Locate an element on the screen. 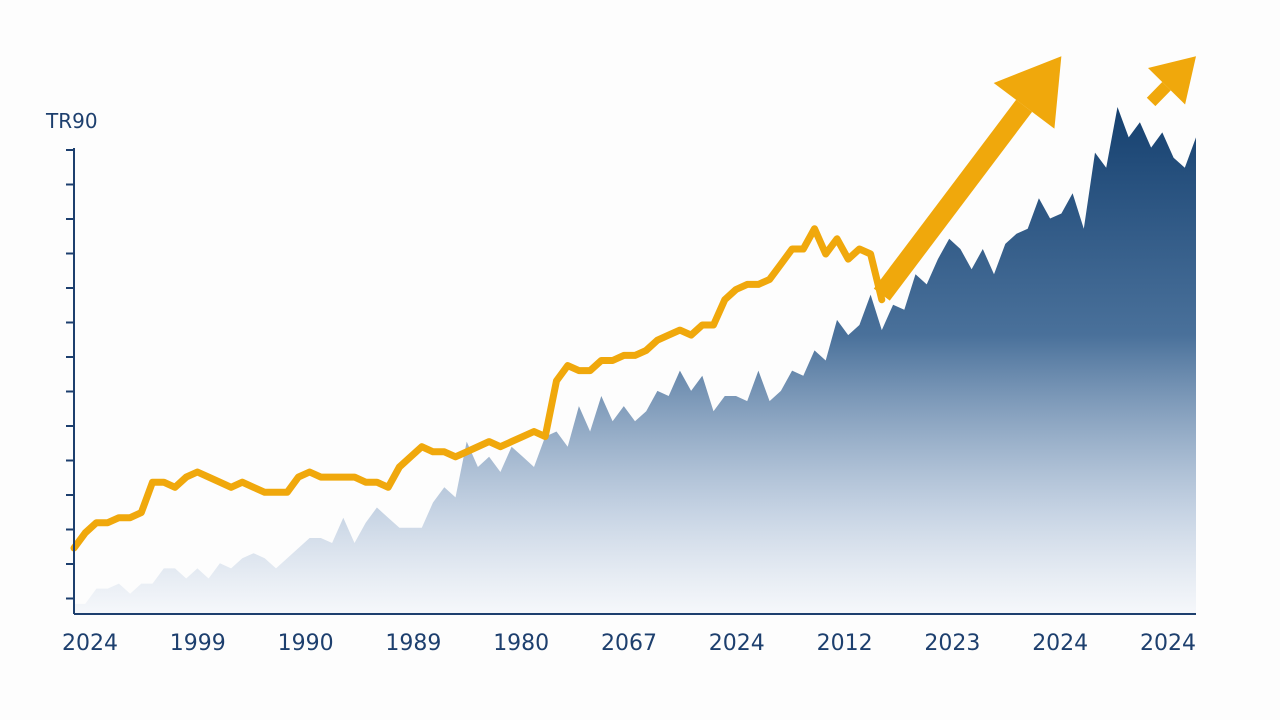  y-axis-ticks is located at coordinates (70, 374).